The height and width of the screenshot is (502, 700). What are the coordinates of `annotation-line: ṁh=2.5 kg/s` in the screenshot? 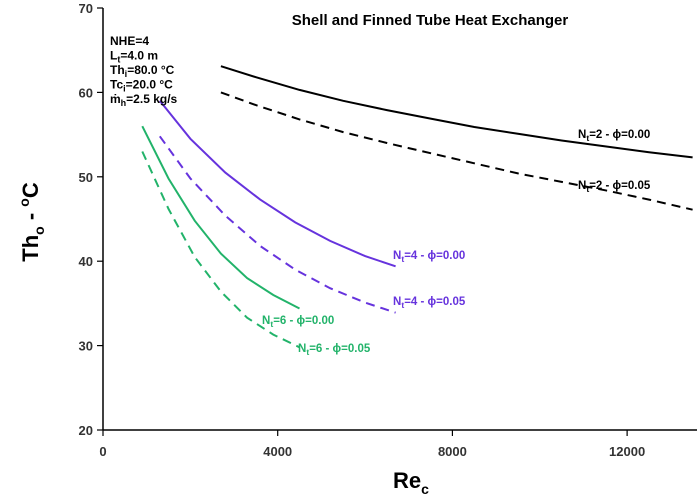 It's located at (144, 100).